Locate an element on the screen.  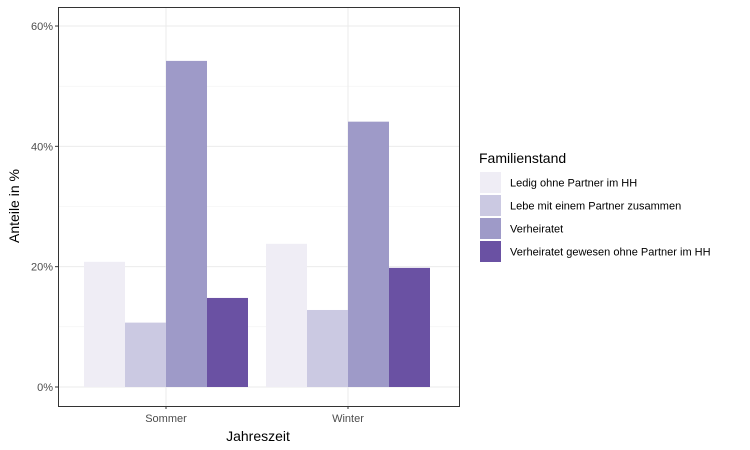
y-tick-label: 20% is located at coordinates (42, 268).